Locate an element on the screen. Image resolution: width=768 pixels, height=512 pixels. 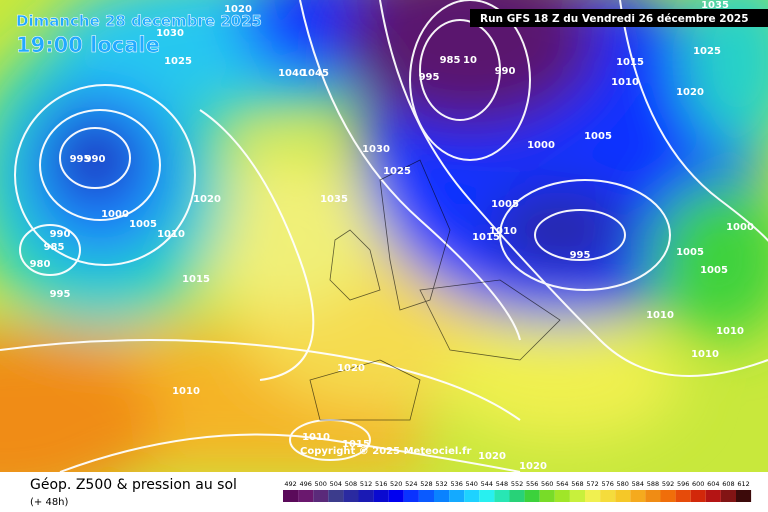
date: Dimanche 28 decembre 2025 is located at coordinates (139, 21).